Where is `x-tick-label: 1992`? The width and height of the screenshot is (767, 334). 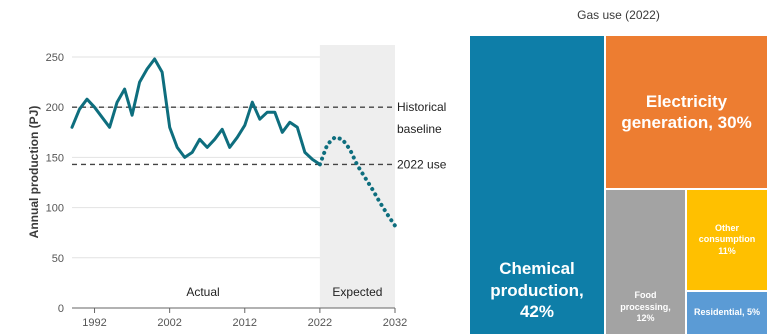 x-tick-label: 1992 is located at coordinates (94, 323).